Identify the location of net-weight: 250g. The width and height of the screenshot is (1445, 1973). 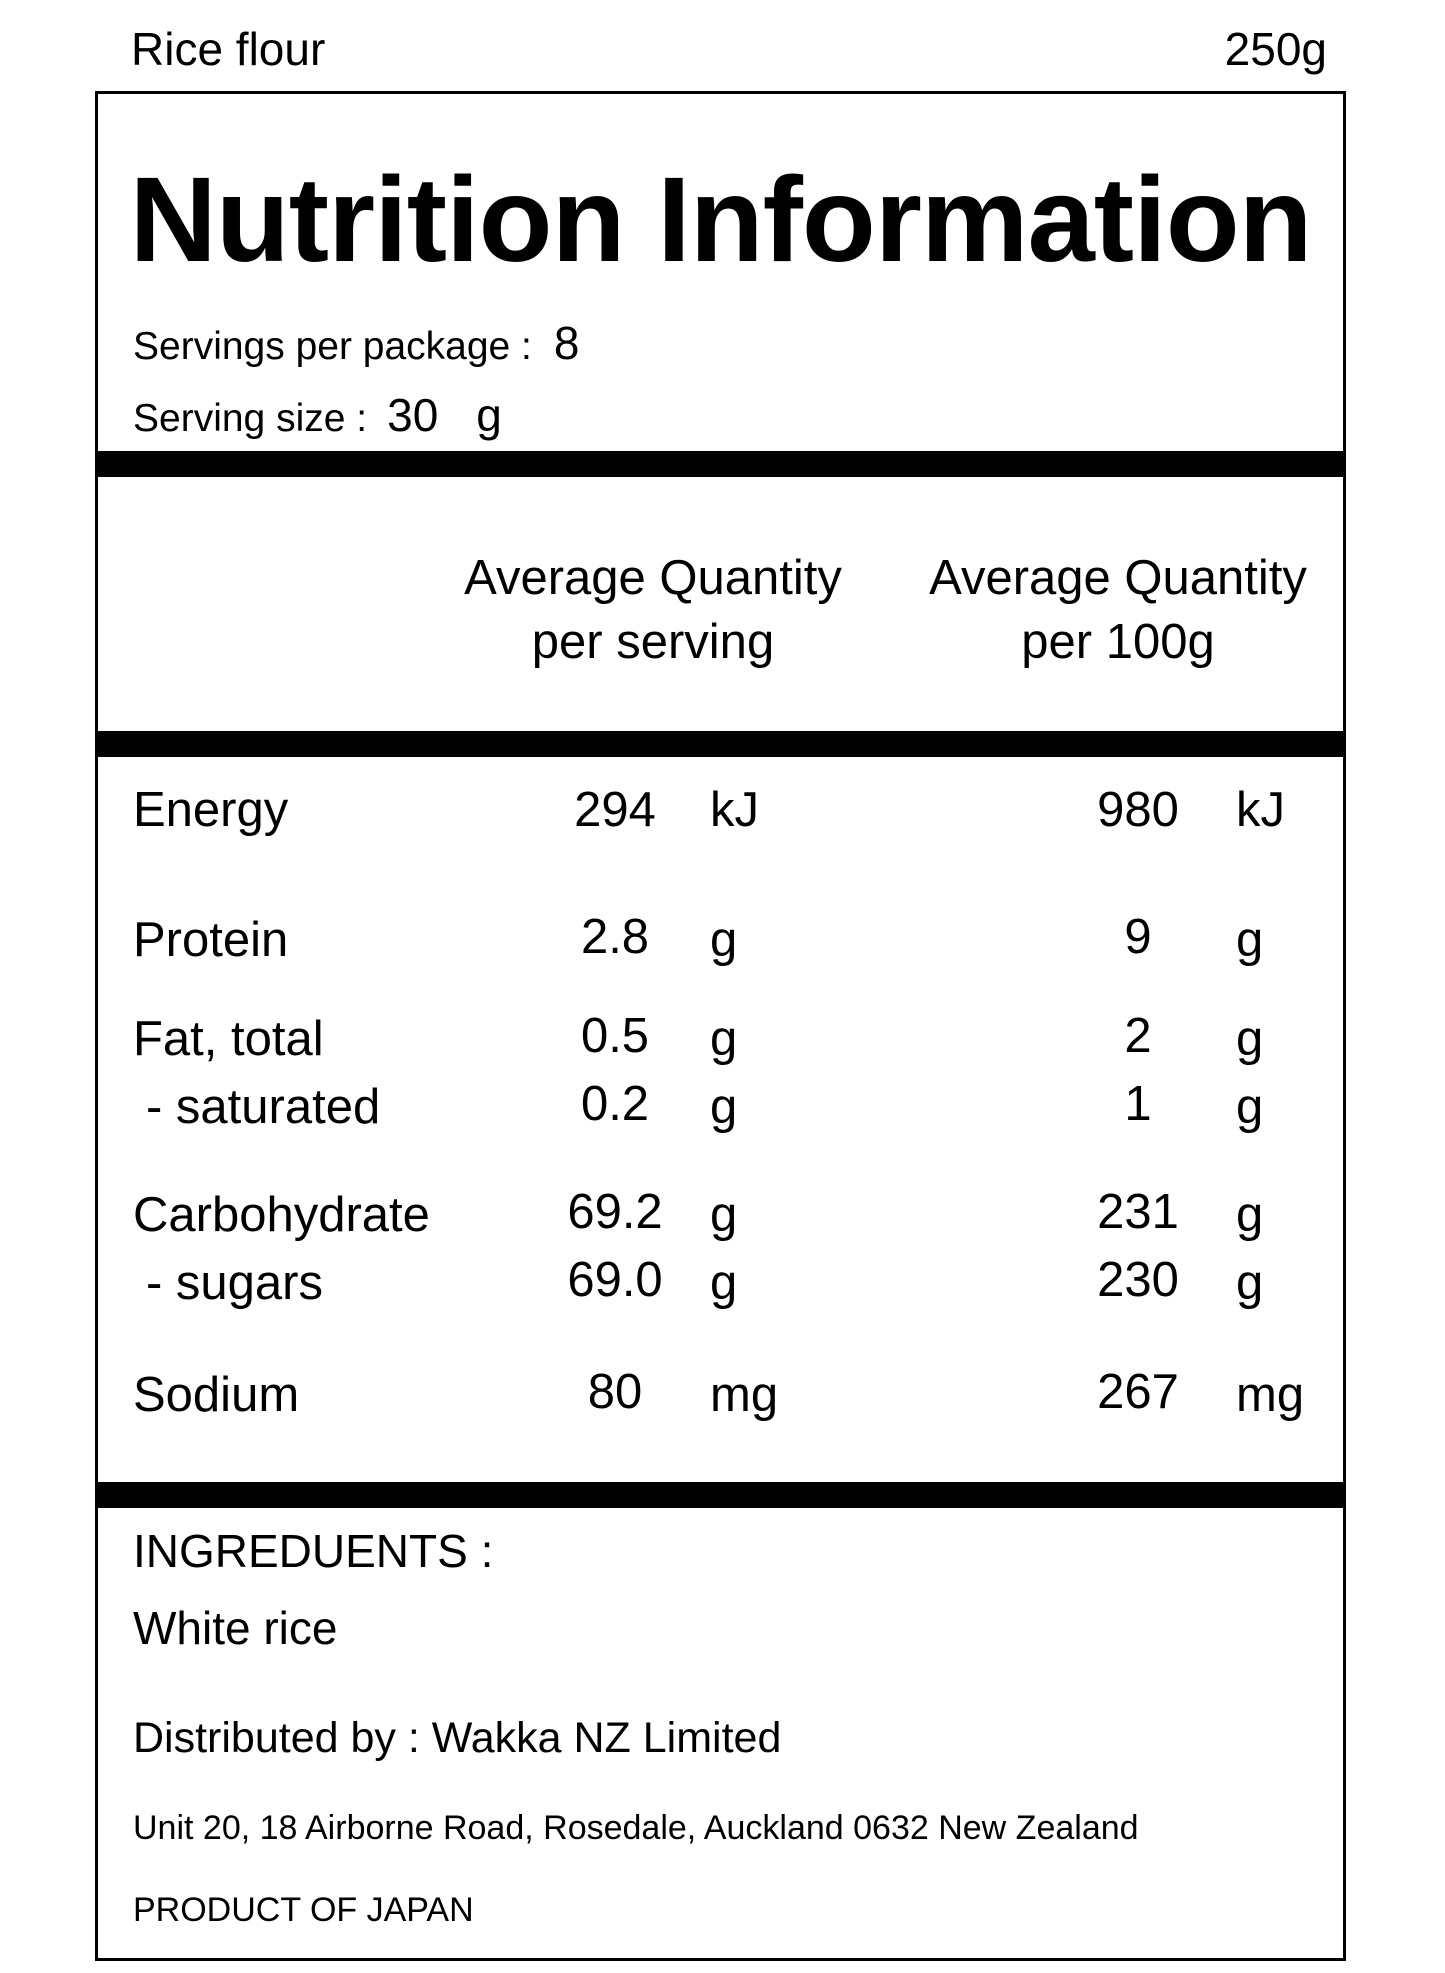
(1275, 49).